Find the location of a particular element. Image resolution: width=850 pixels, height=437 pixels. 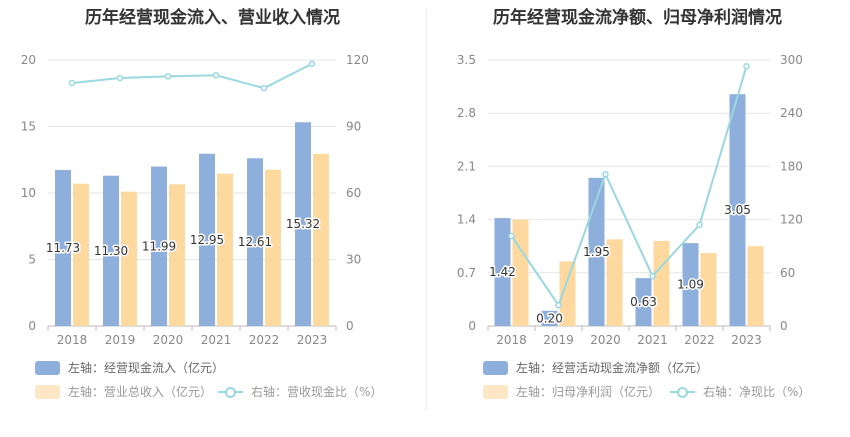

chart-title: 历年经营现金流入、营业收入情况 is located at coordinates (212, 18).